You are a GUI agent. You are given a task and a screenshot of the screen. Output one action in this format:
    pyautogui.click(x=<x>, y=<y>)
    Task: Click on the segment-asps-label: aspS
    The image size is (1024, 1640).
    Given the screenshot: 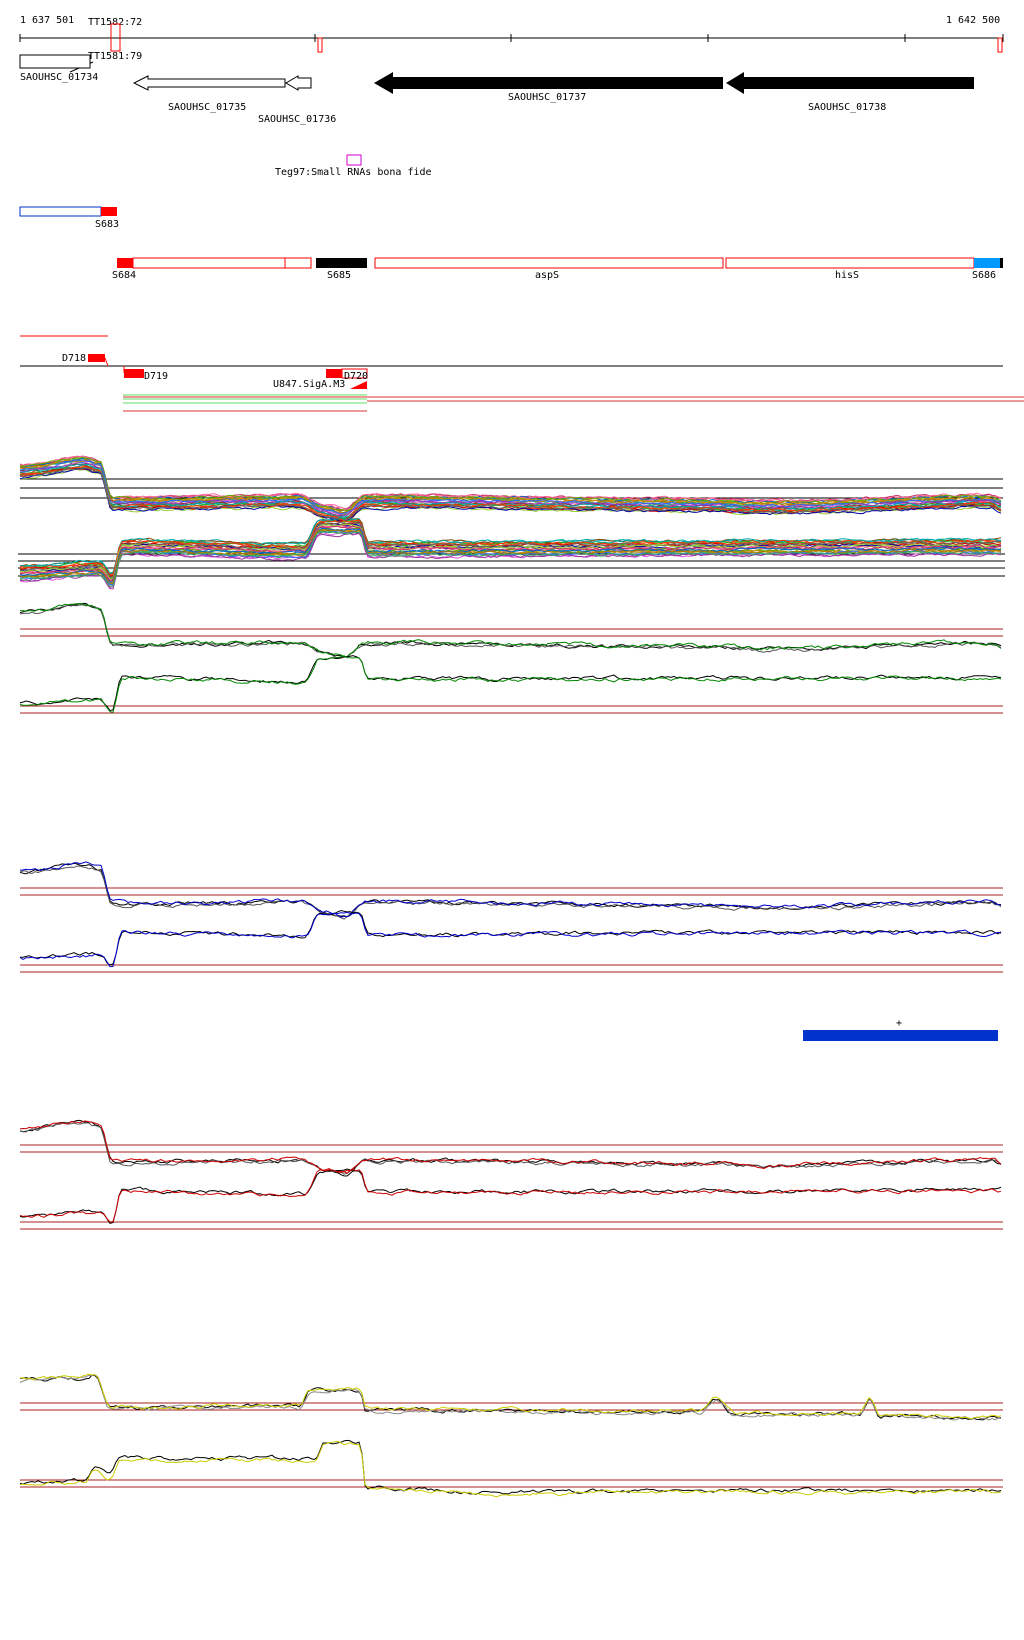 What is the action you would take?
    pyautogui.click(x=547, y=275)
    